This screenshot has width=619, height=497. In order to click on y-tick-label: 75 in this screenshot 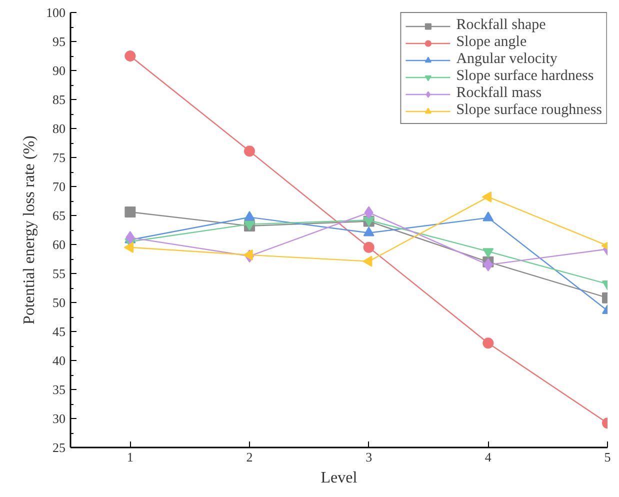, I will do `click(59, 157)`.